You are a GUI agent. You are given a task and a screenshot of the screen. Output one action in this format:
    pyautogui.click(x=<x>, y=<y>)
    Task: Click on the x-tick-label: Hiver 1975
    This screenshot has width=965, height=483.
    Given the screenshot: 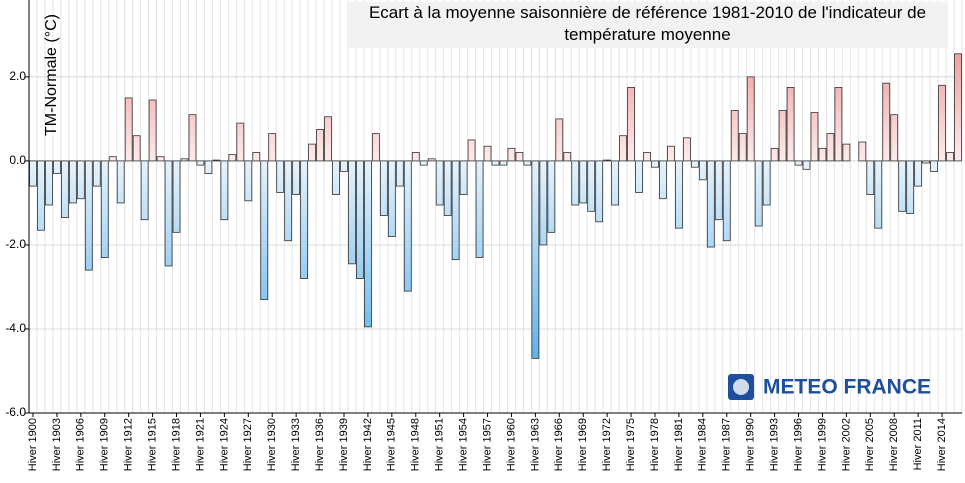 What is the action you would take?
    pyautogui.click(x=631, y=444)
    